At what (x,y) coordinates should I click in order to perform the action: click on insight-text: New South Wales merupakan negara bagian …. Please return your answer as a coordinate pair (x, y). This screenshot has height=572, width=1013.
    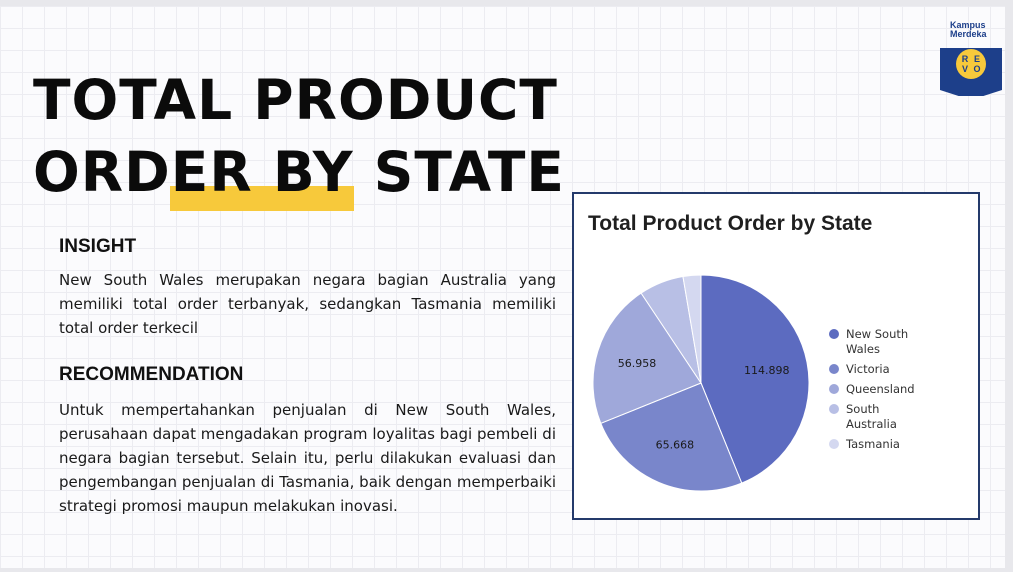
    Looking at the image, I should click on (307, 304).